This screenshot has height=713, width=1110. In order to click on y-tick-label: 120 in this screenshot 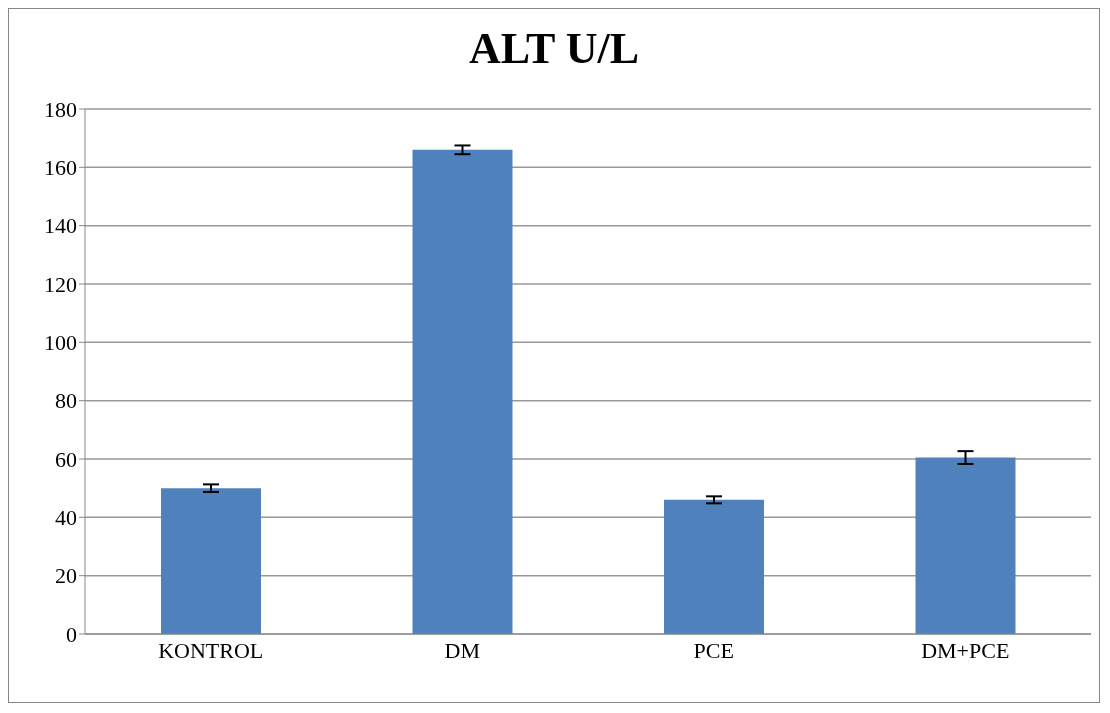, I will do `click(60, 284)`.